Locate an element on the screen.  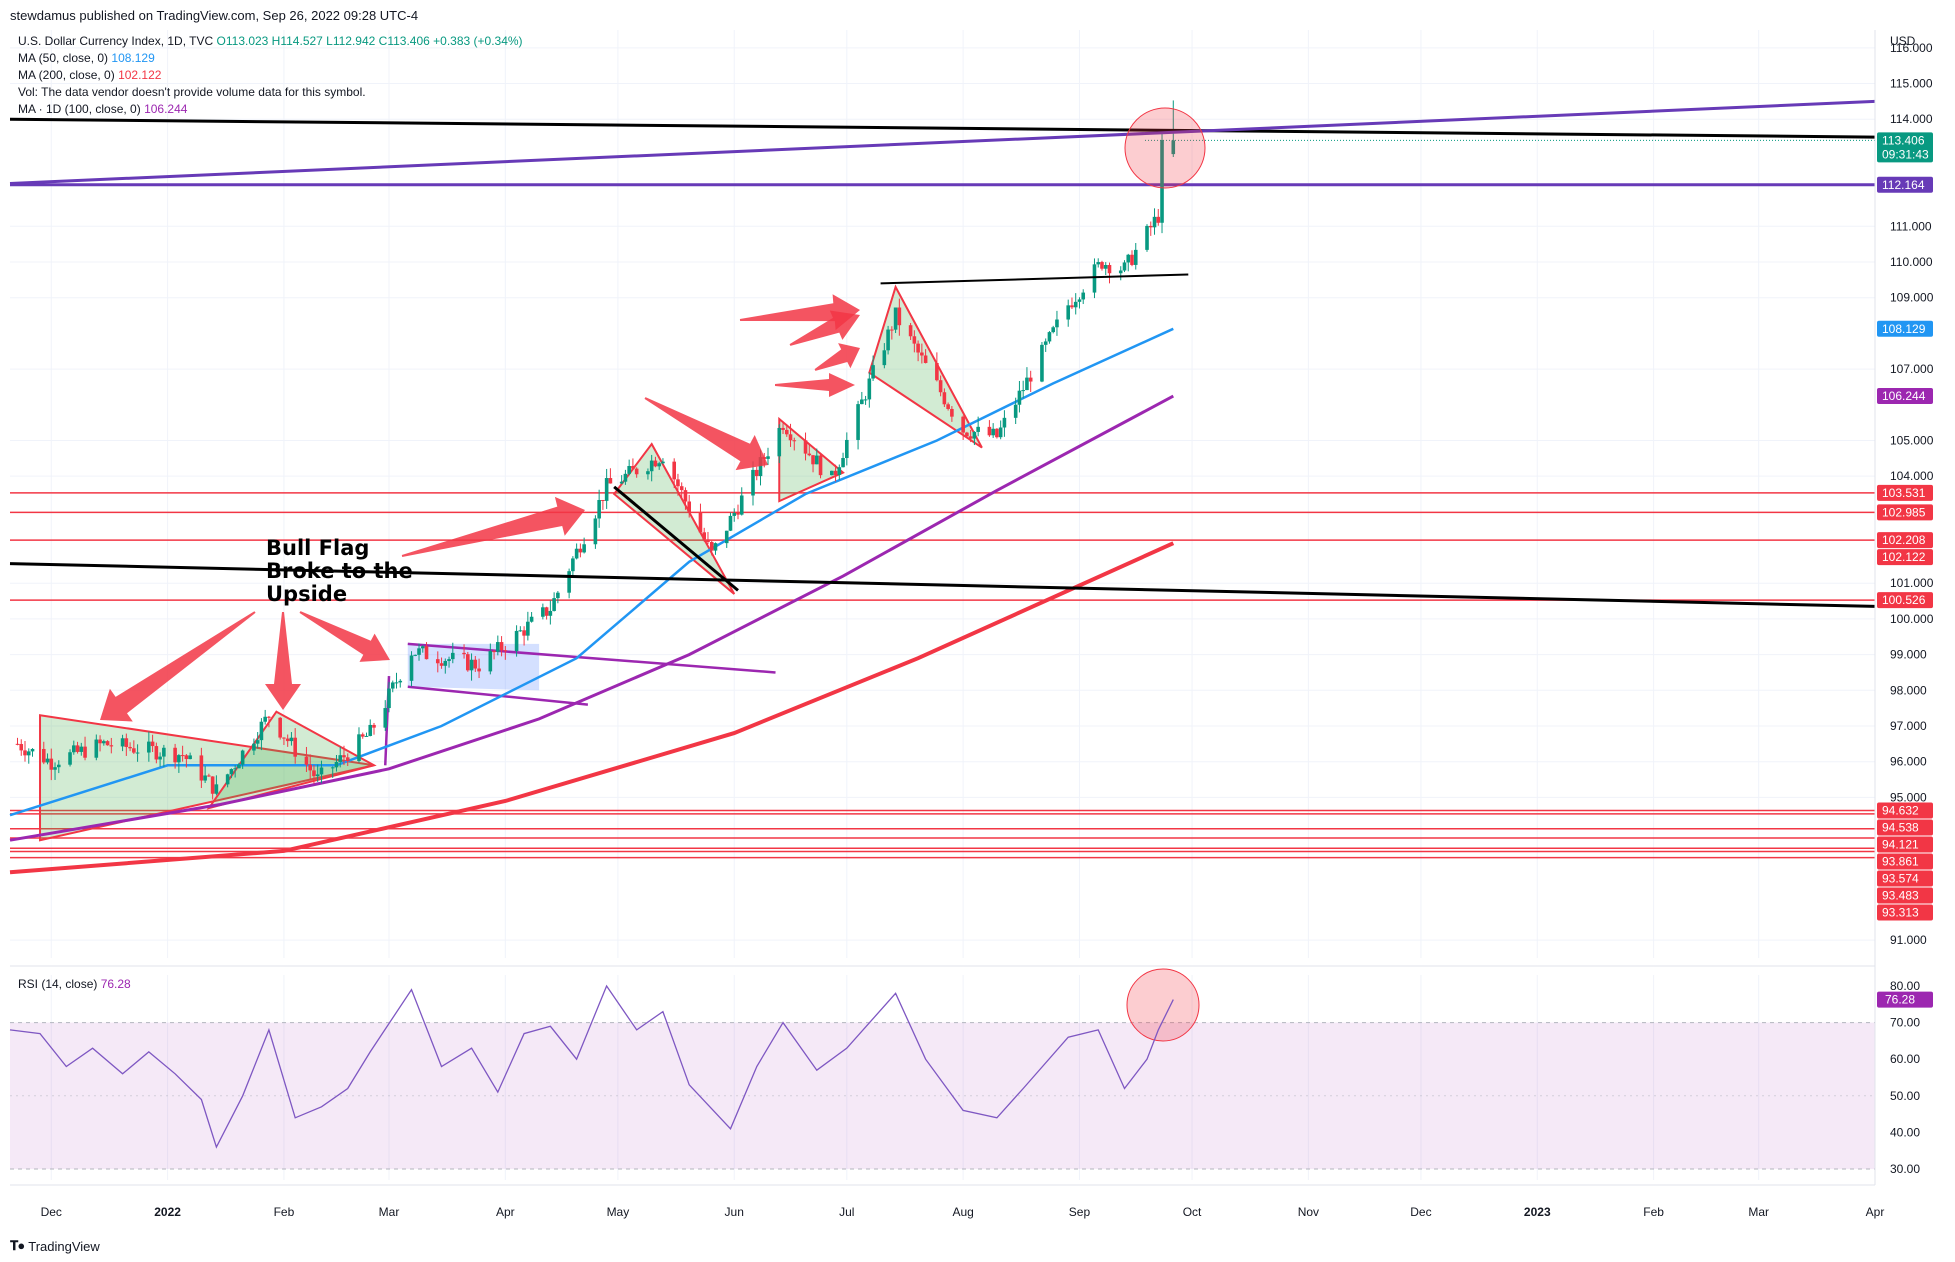
triangle-pattern is located at coordinates (925, 366).